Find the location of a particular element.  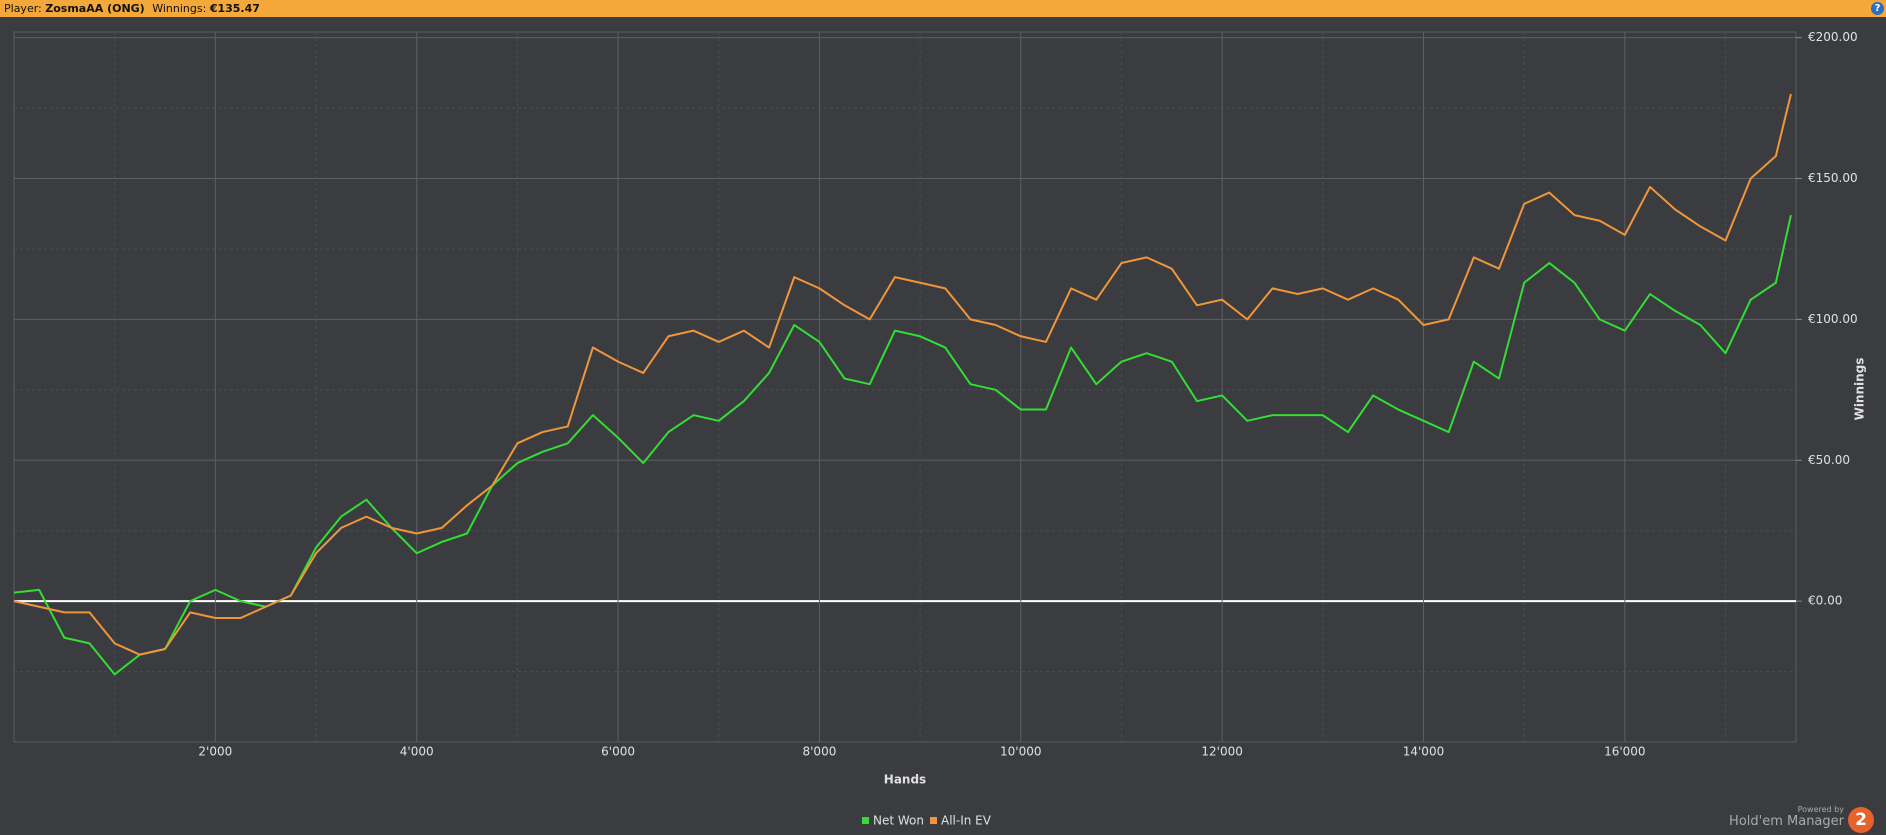

legend-label: All-In EV is located at coordinates (966, 821).